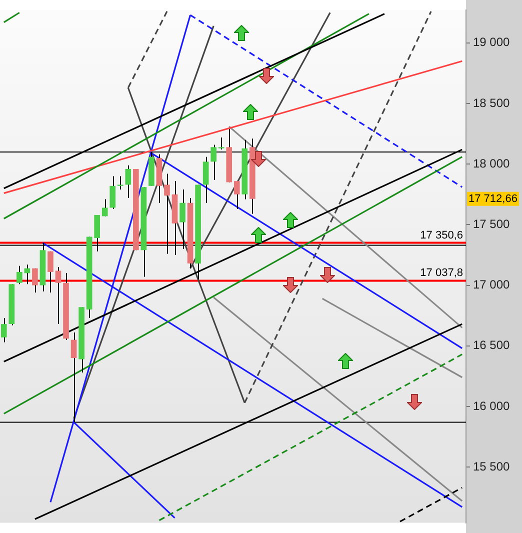 The image size is (522, 533). I want to click on y-tick-label: 18 500, so click(491, 103).